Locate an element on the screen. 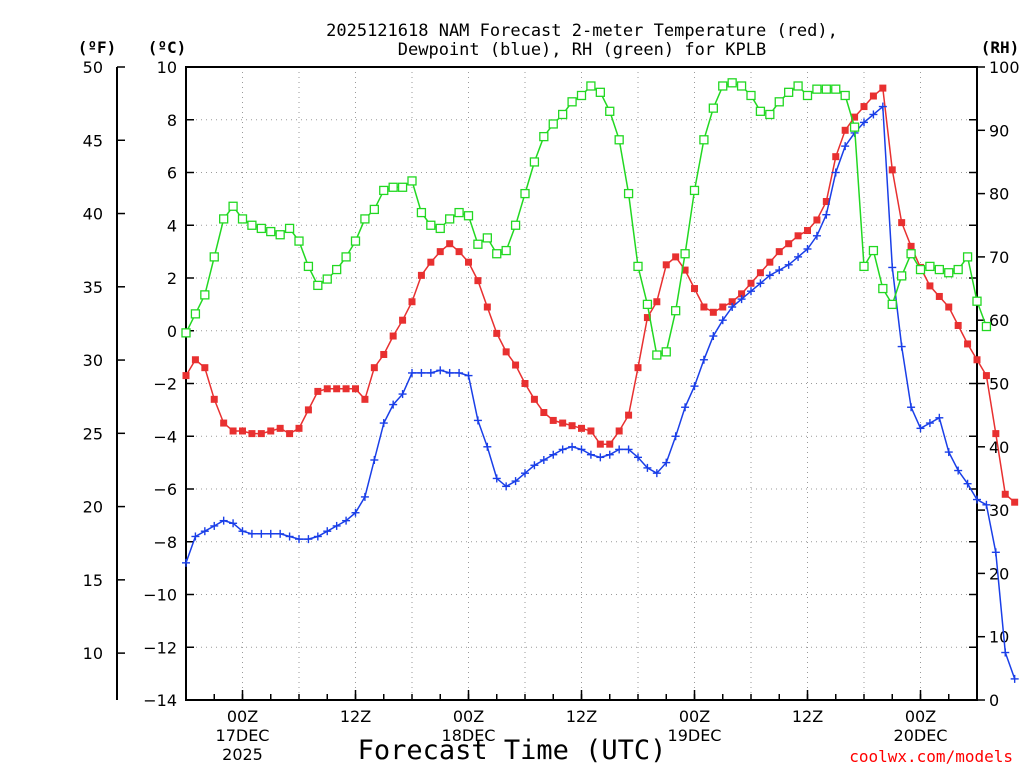 The width and height of the screenshot is (1024, 768). fahrenheit-tick-label: 50 is located at coordinates (93, 67).